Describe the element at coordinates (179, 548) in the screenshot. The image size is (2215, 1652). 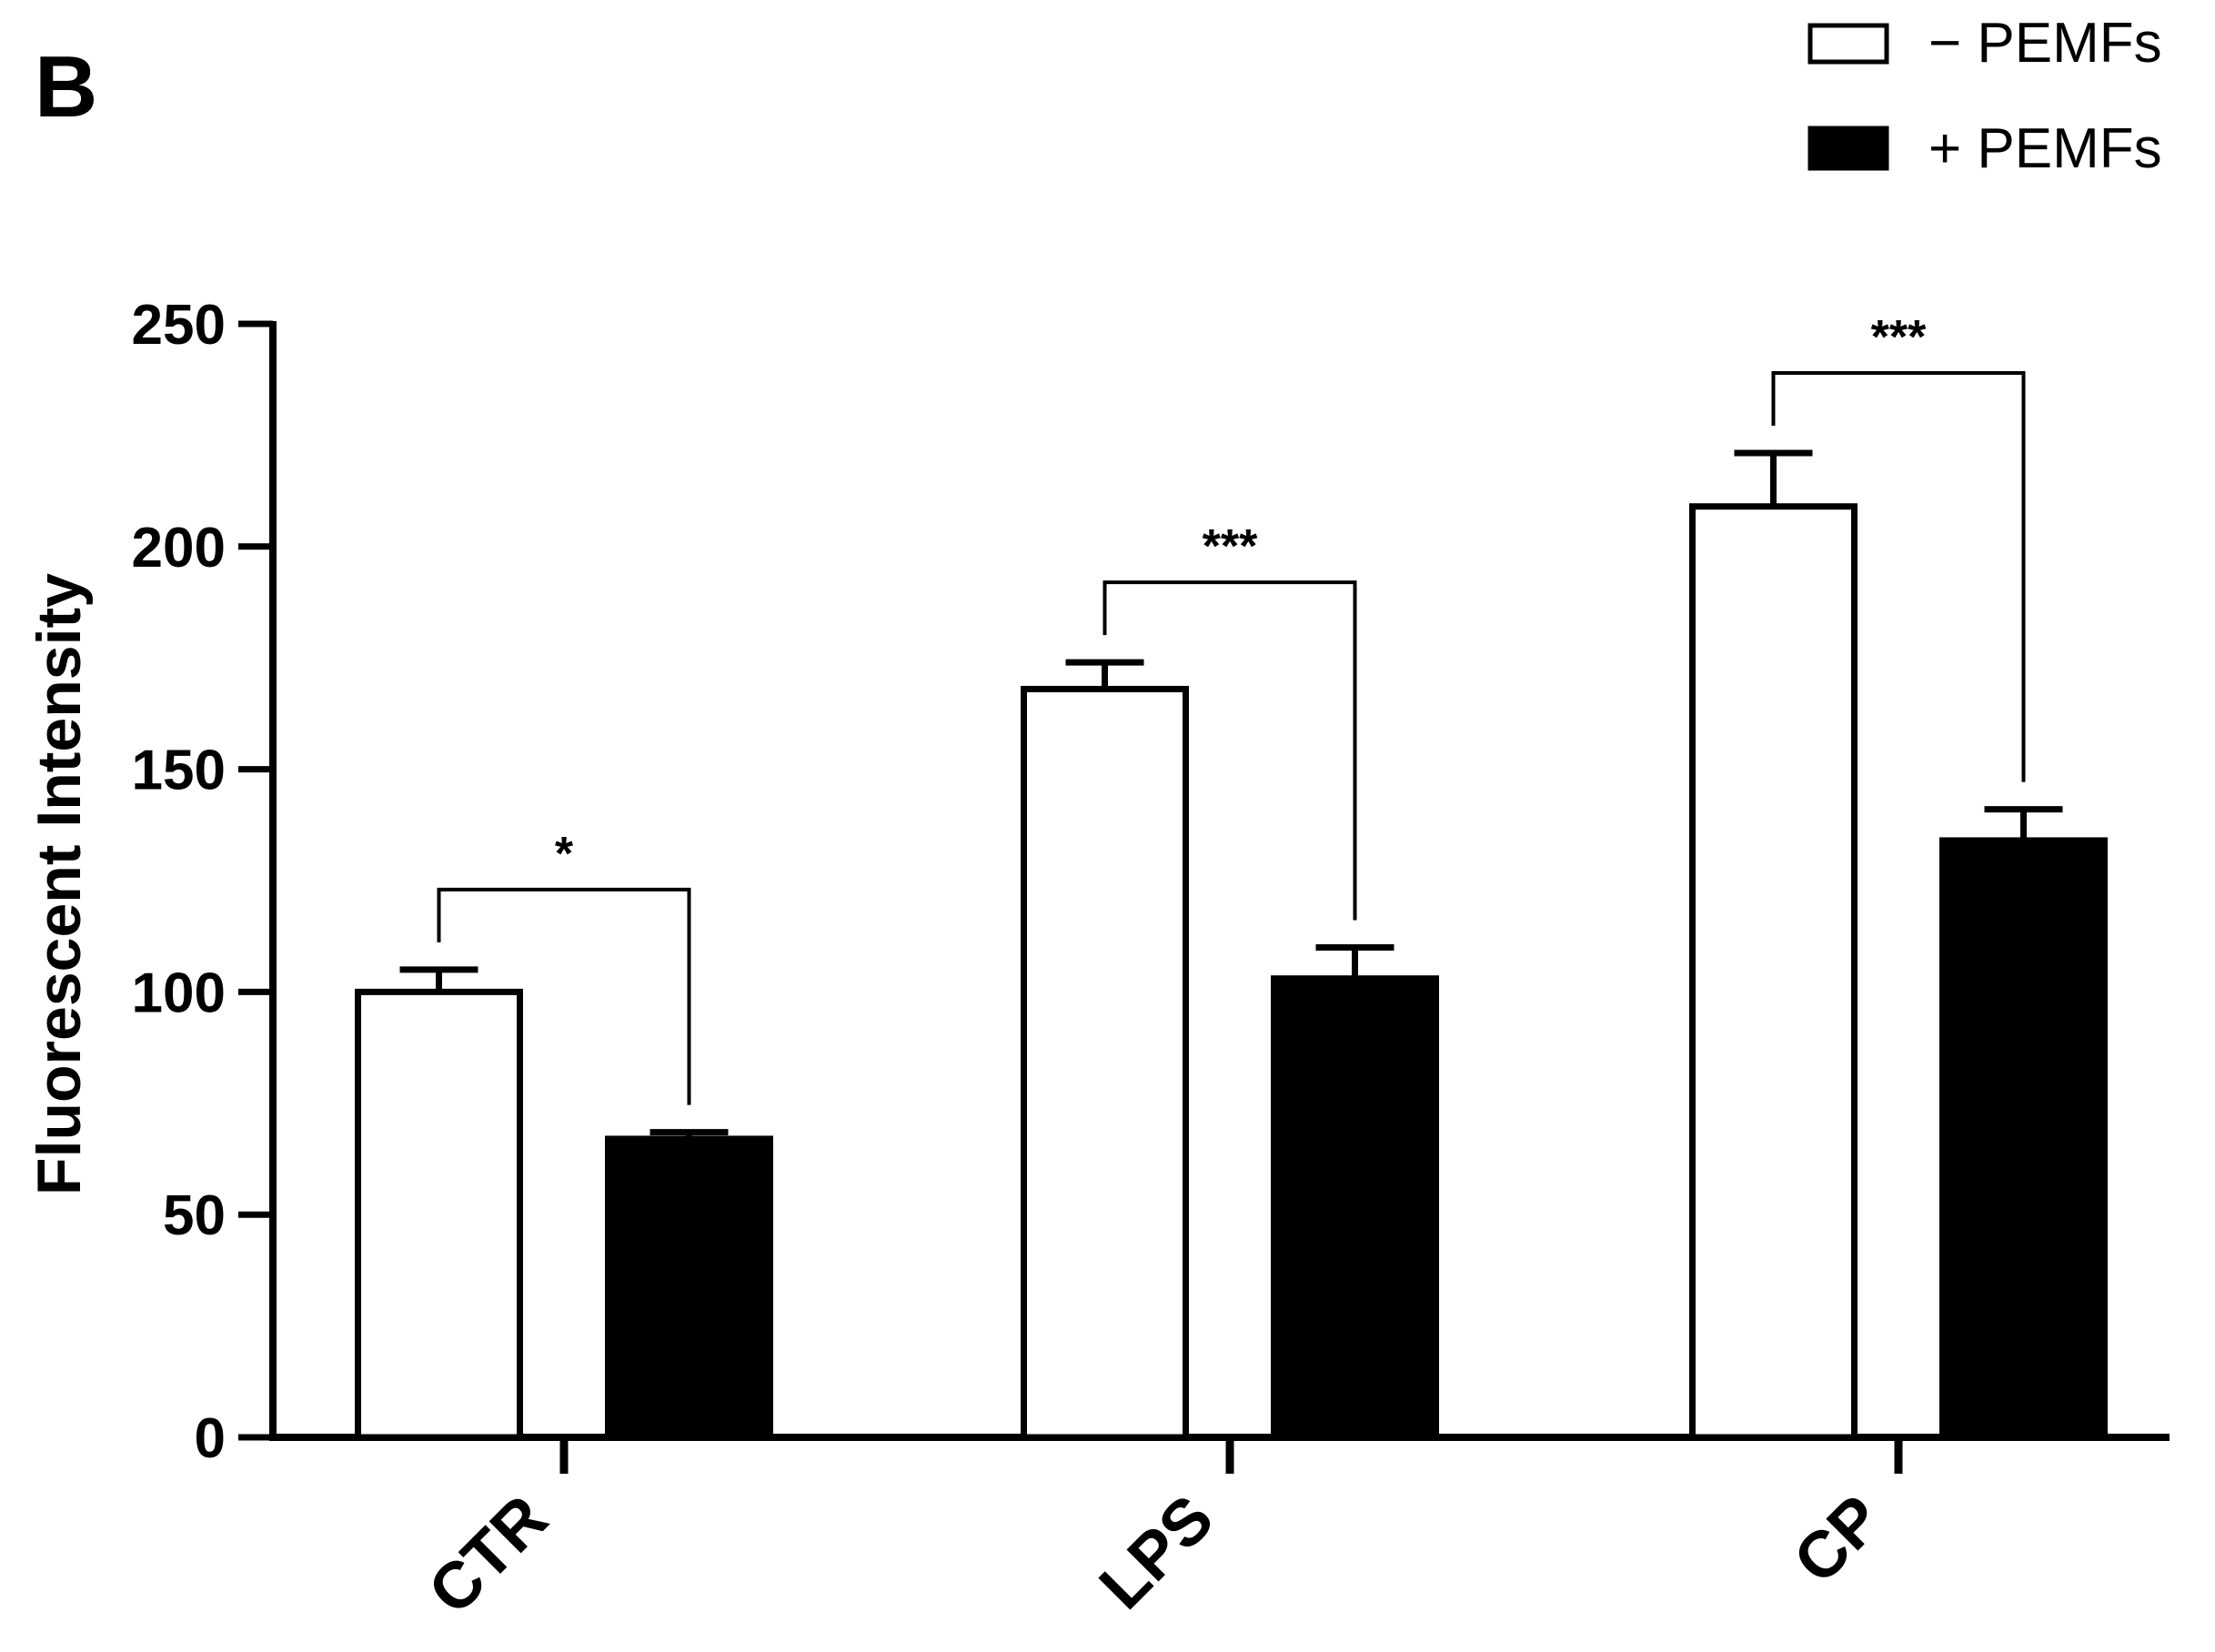
I see `y-tick-label: 200` at that location.